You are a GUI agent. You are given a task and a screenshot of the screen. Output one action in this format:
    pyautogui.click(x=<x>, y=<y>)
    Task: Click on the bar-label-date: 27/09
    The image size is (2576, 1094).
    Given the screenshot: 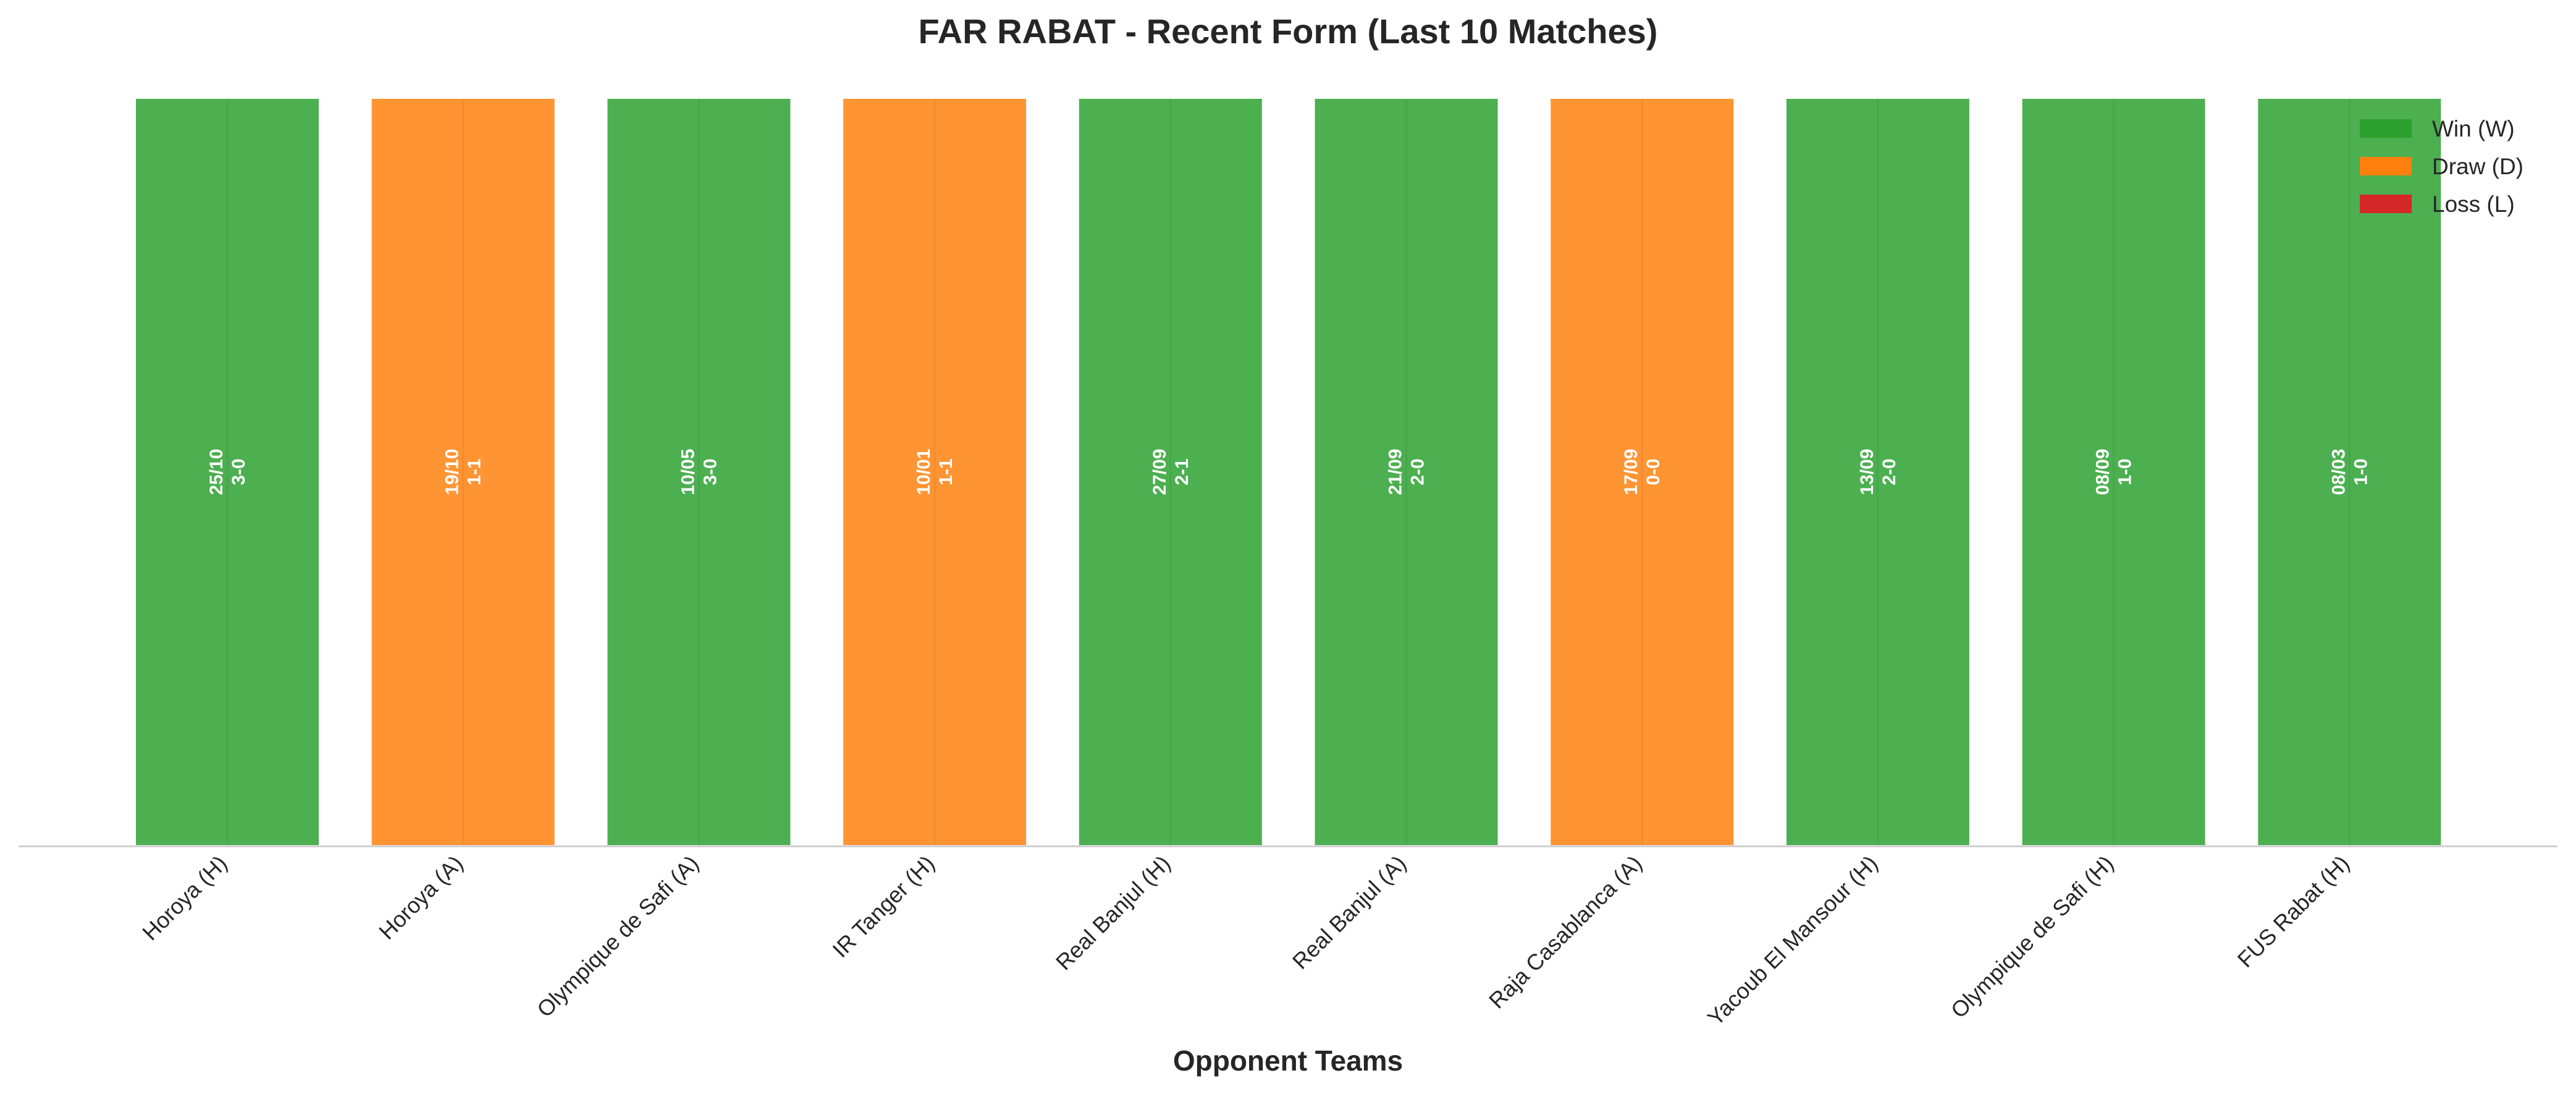 What is the action you would take?
    pyautogui.click(x=1160, y=471)
    